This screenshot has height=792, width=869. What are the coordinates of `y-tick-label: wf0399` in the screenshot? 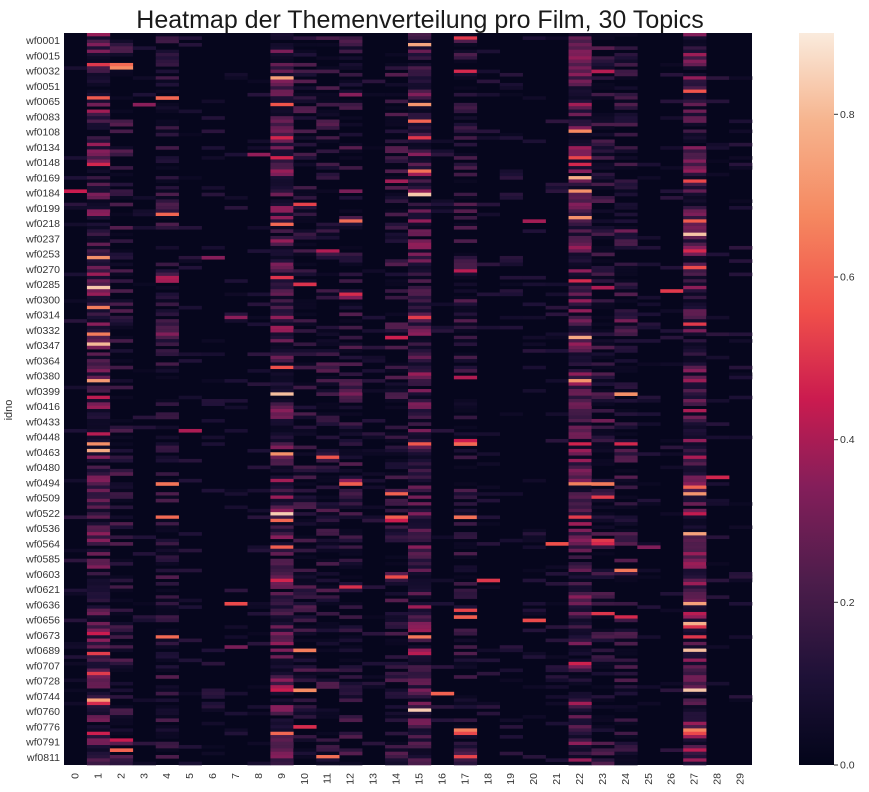 It's located at (42, 392).